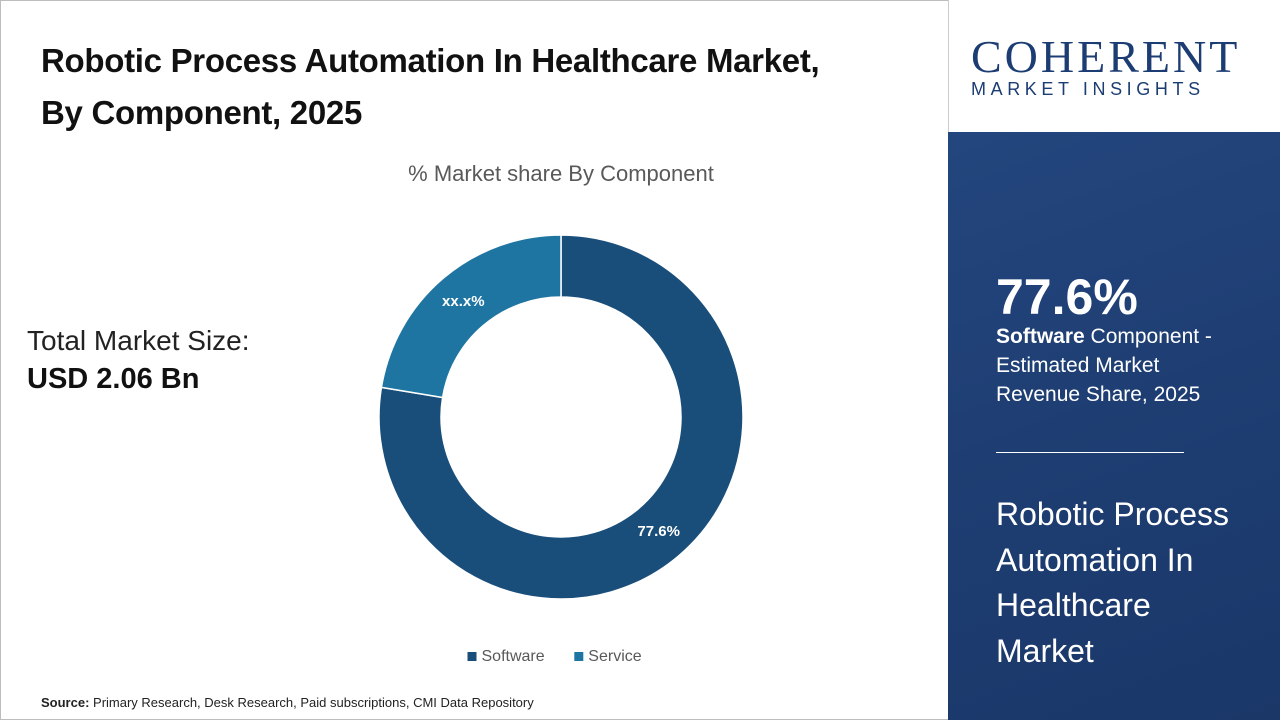  What do you see at coordinates (463, 301) in the screenshot?
I see `value-label: xx.x%` at bounding box center [463, 301].